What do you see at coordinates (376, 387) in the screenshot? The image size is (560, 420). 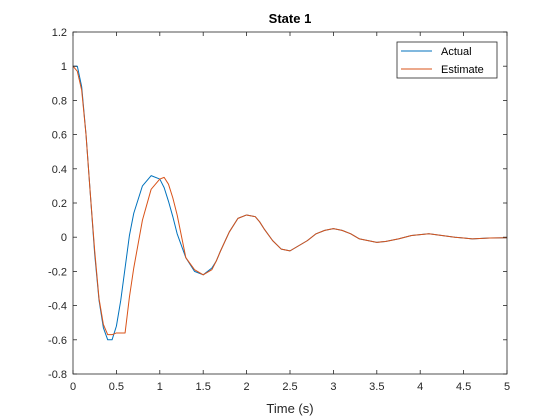 I see `x-tick-label: 3.5` at bounding box center [376, 387].